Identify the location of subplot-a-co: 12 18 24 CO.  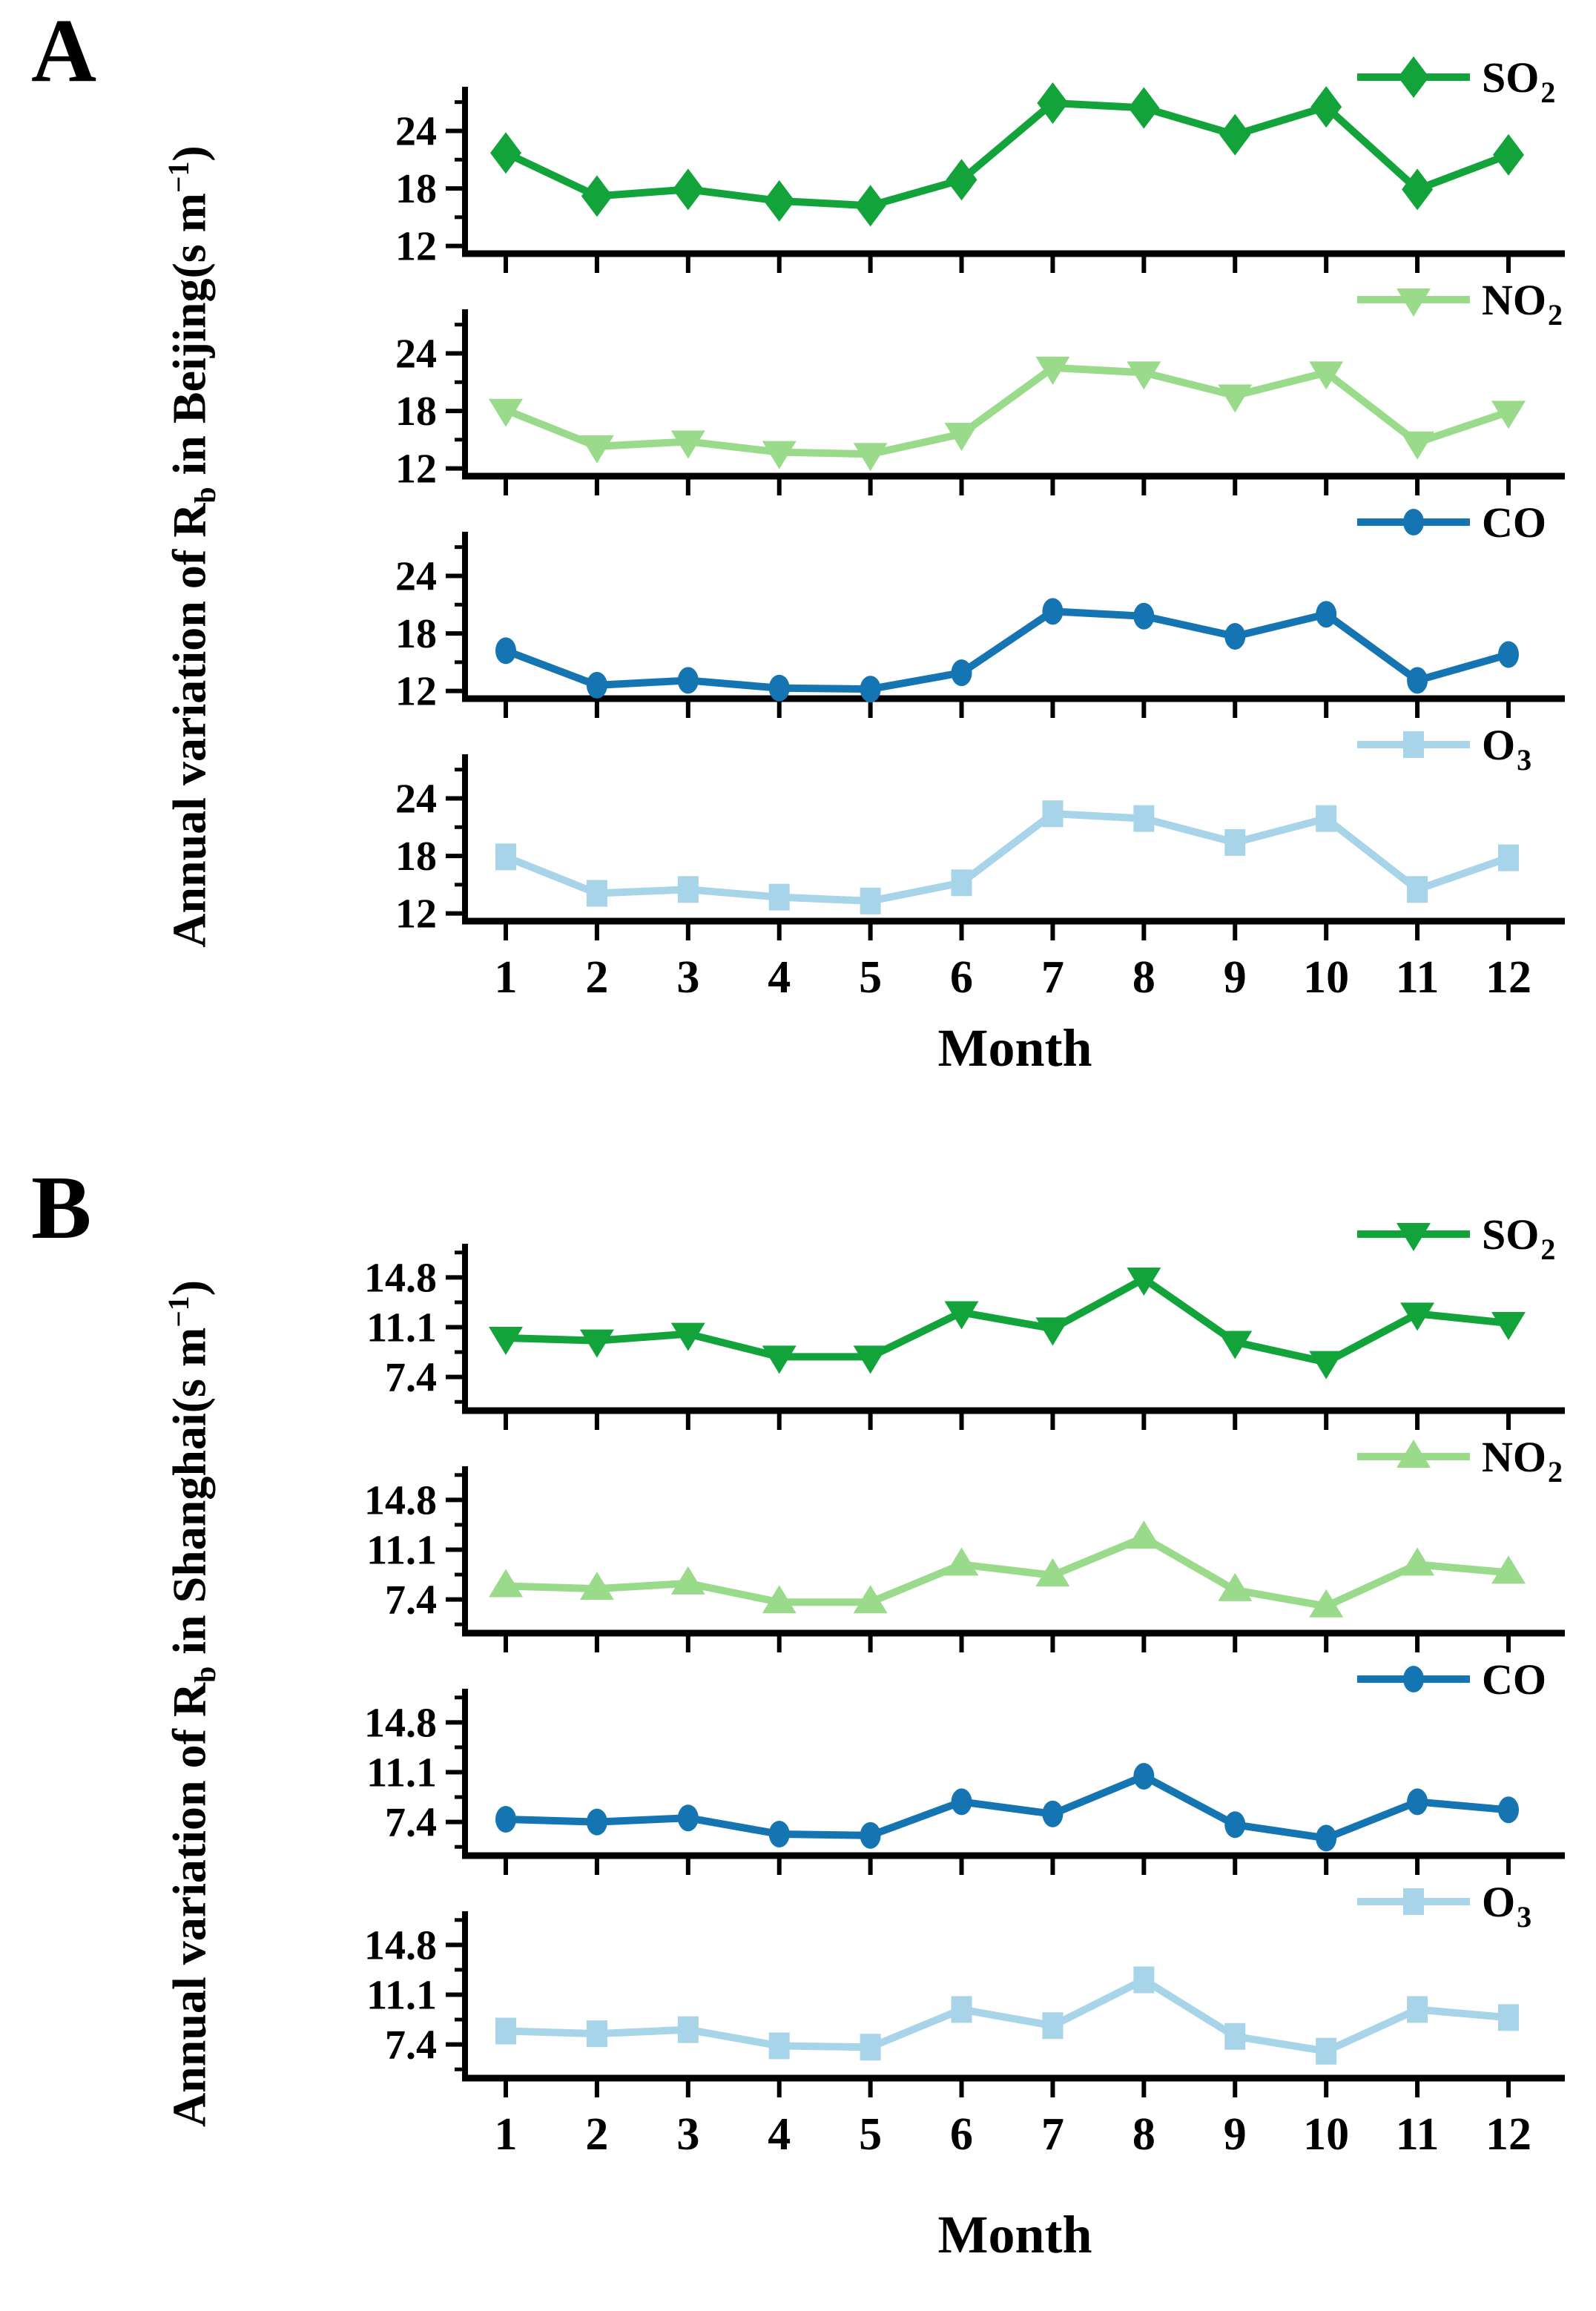
(980, 608).